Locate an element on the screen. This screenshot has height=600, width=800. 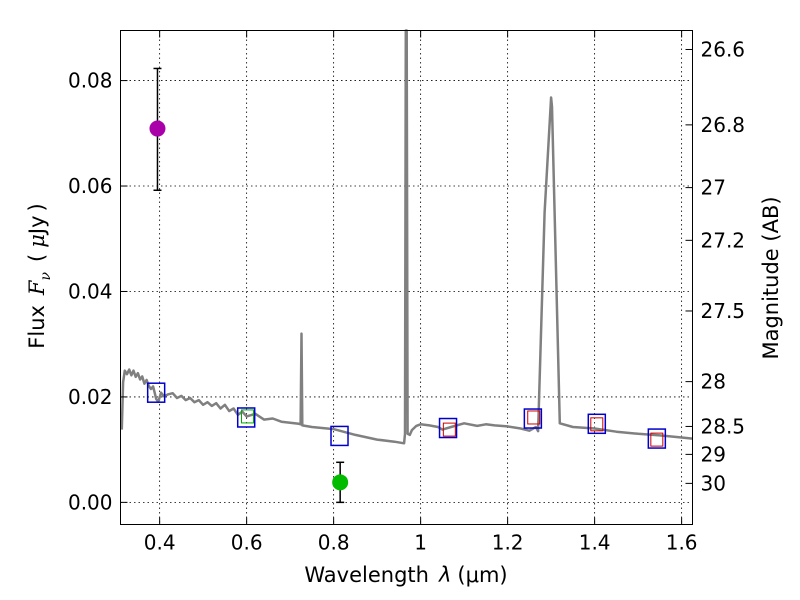
magnitude-tick-label: 28 is located at coordinates (713, 382).